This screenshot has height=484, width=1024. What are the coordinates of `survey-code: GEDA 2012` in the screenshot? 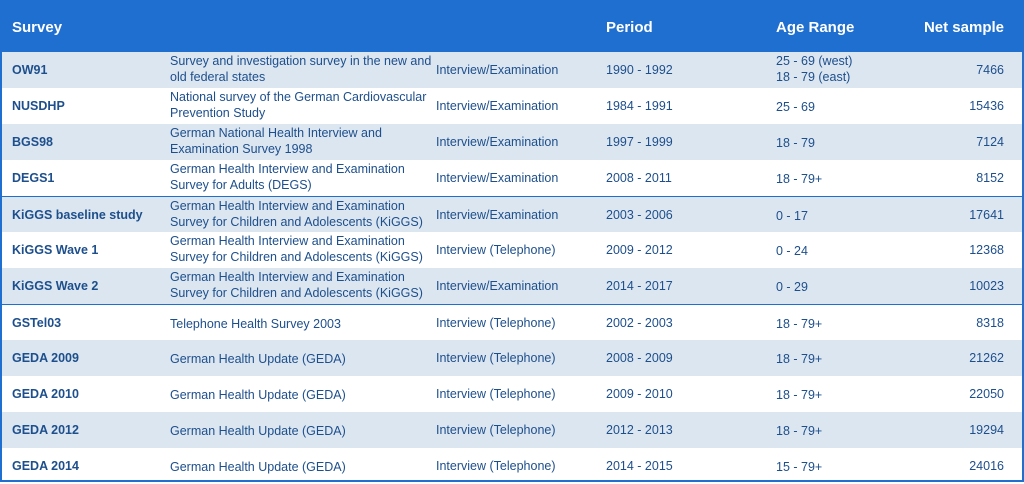 It's located at (45, 430).